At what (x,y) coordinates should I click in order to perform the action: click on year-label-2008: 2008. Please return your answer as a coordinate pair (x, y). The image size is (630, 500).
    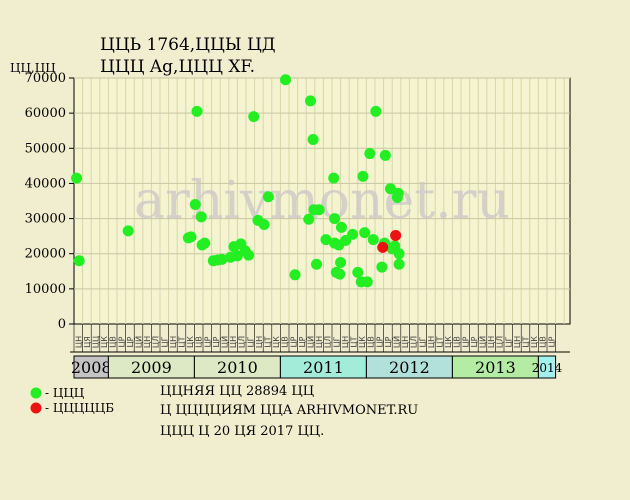
    Looking at the image, I should click on (91, 367).